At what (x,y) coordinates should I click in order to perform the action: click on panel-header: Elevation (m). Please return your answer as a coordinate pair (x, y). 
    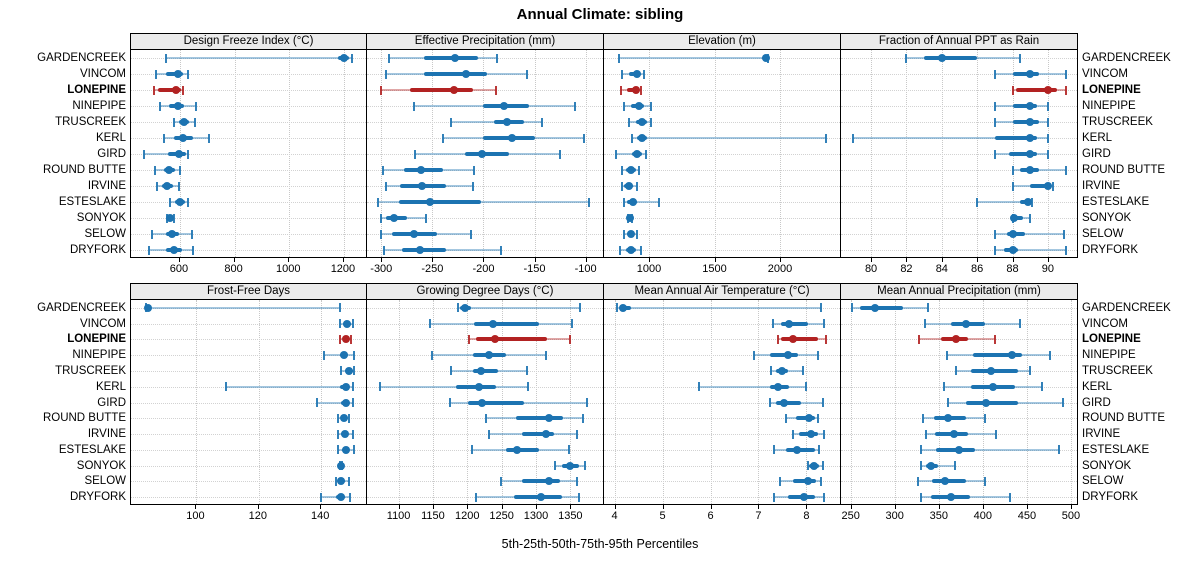
    Looking at the image, I should click on (722, 41).